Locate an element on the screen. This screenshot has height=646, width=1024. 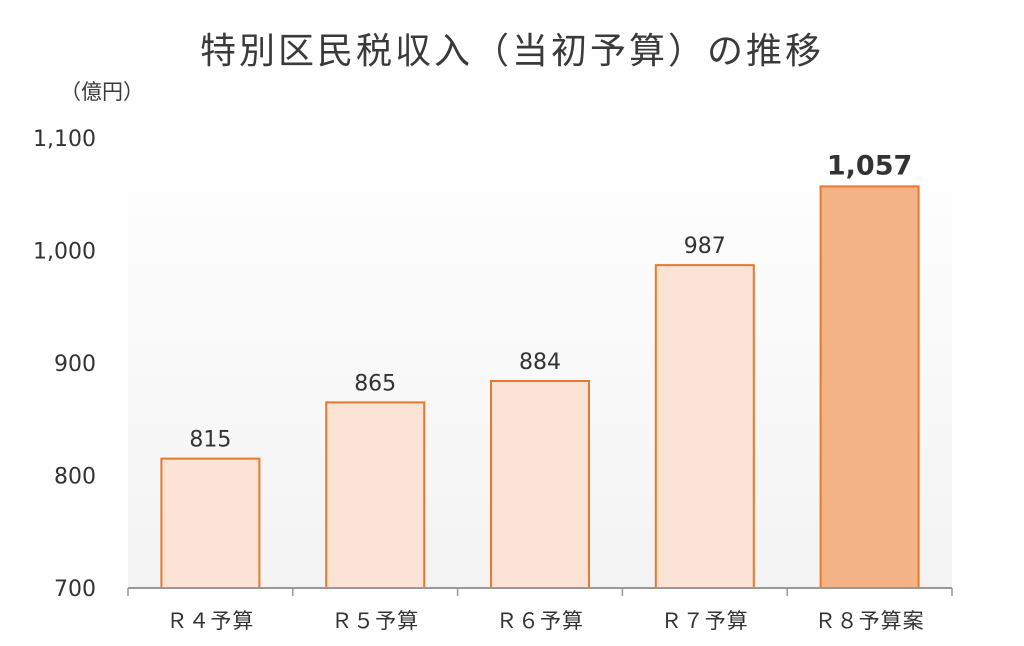
y-tick-label: 700 is located at coordinates (75, 589).